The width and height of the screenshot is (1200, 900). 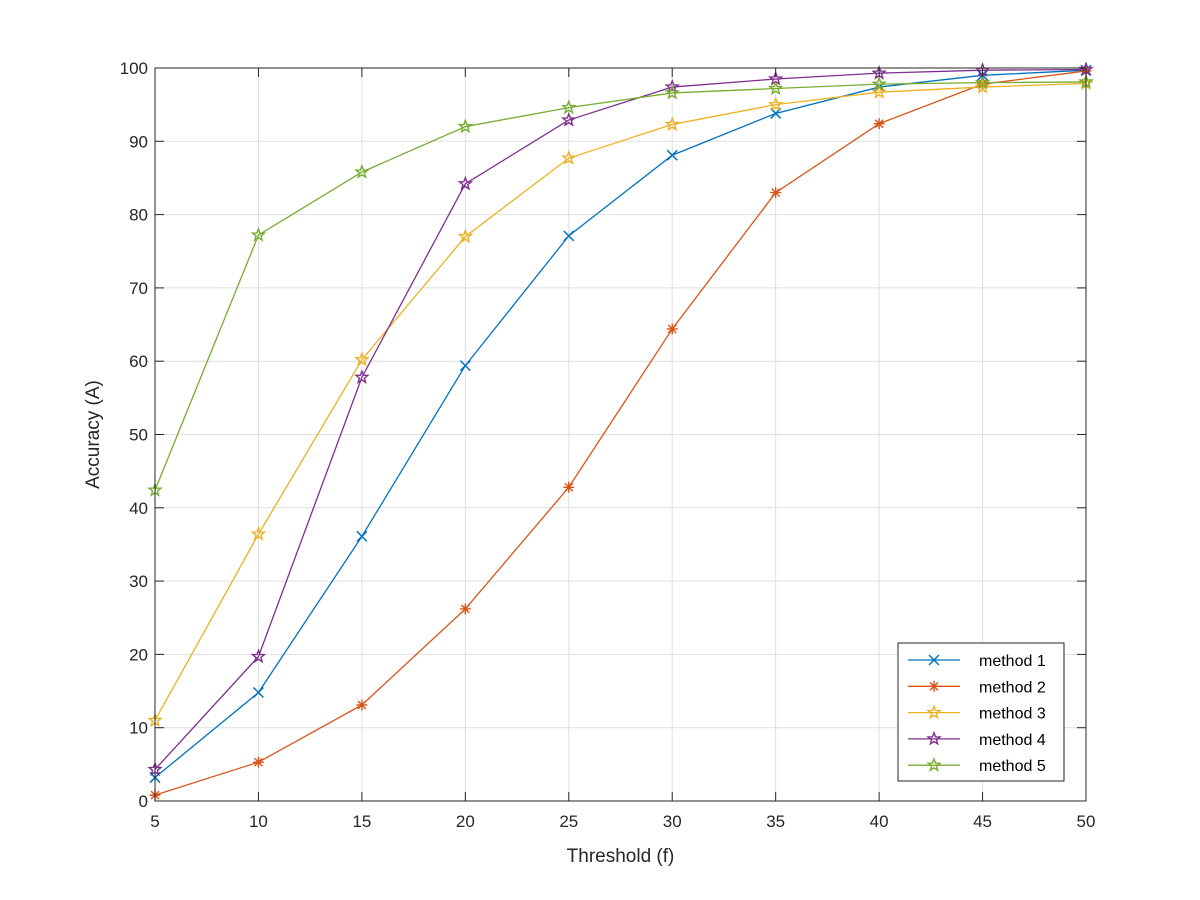 What do you see at coordinates (138, 141) in the screenshot?
I see `y-tick-label: 90` at bounding box center [138, 141].